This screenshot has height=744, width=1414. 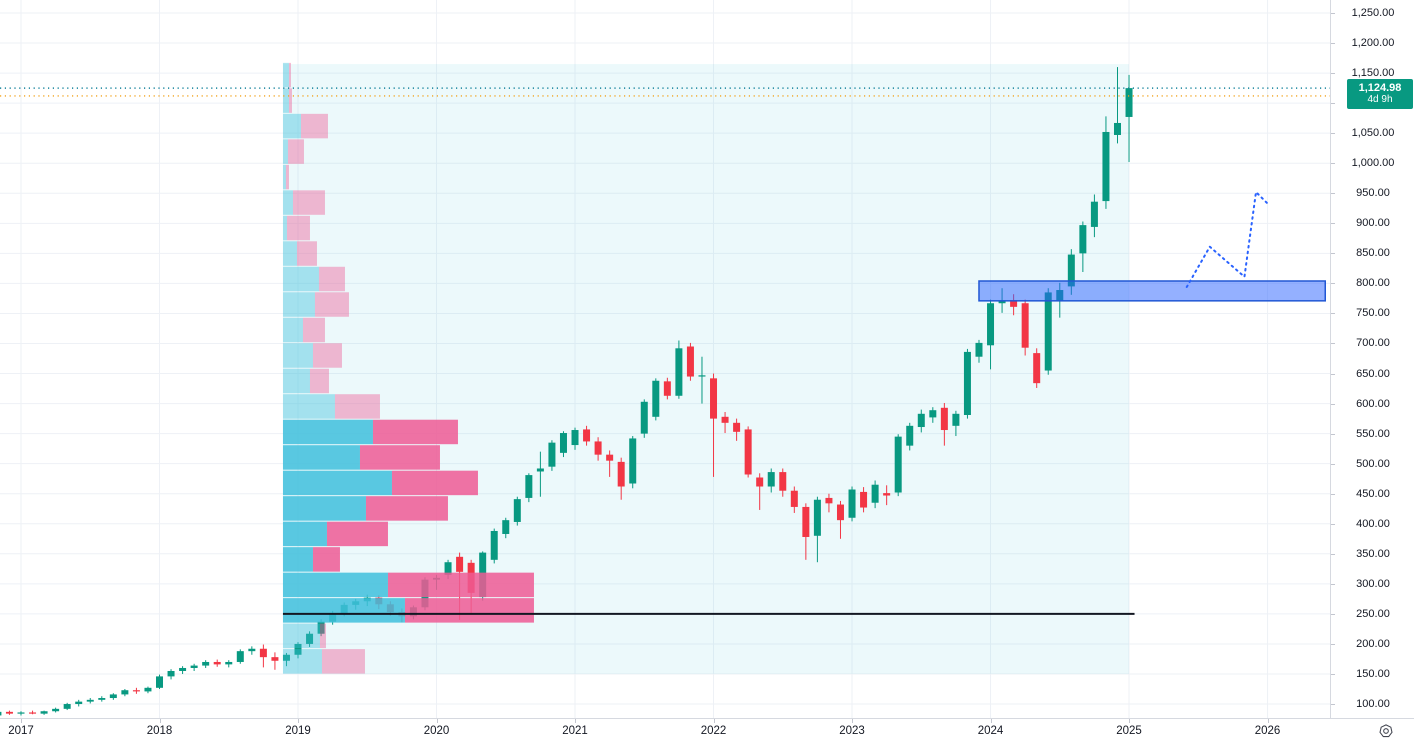 What do you see at coordinates (1227, 240) in the screenshot?
I see `projection-path-drawing` at bounding box center [1227, 240].